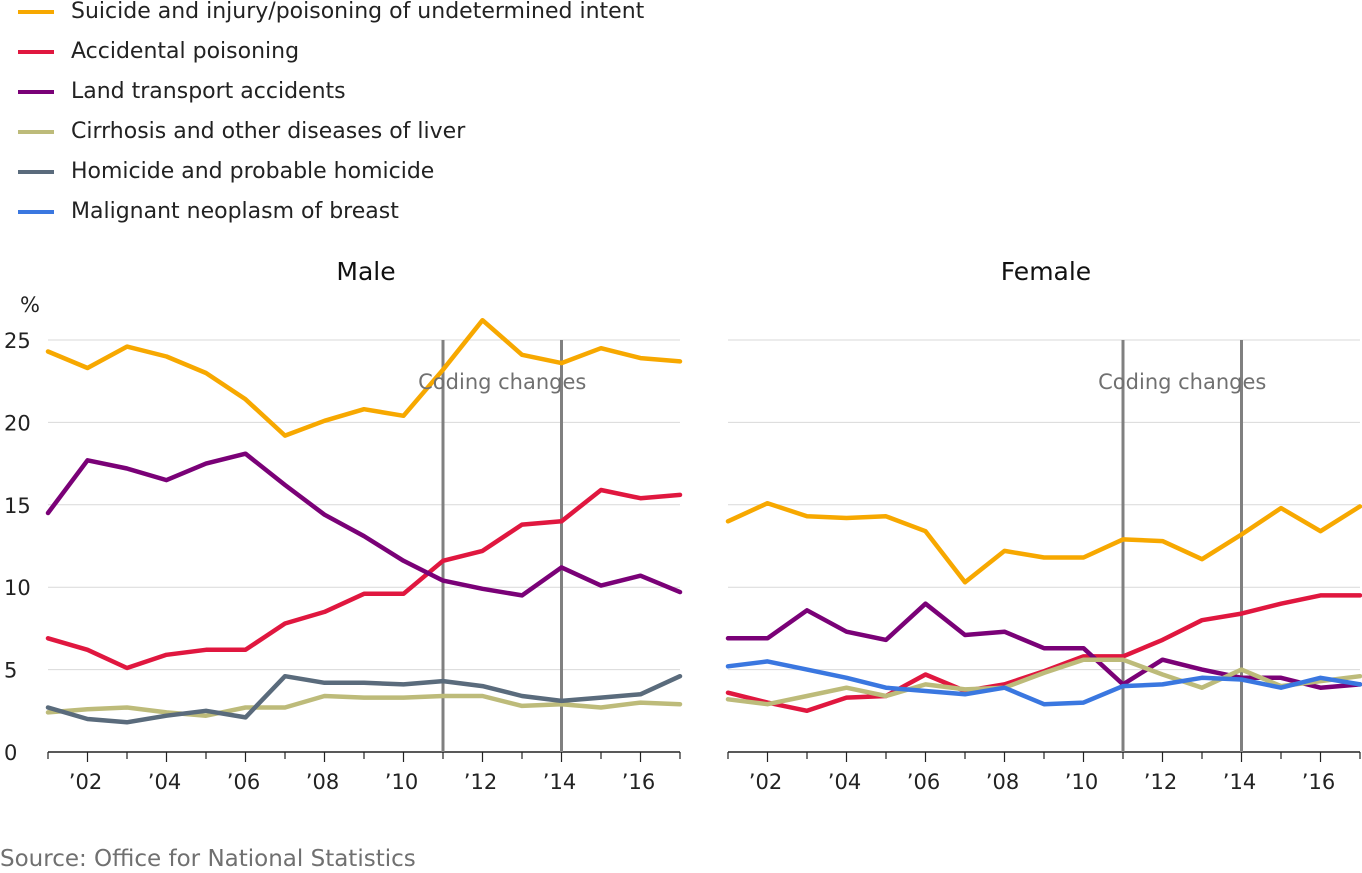 The image size is (1362, 873). What do you see at coordinates (17, 341) in the screenshot?
I see `y-tick-label-25: 25` at bounding box center [17, 341].